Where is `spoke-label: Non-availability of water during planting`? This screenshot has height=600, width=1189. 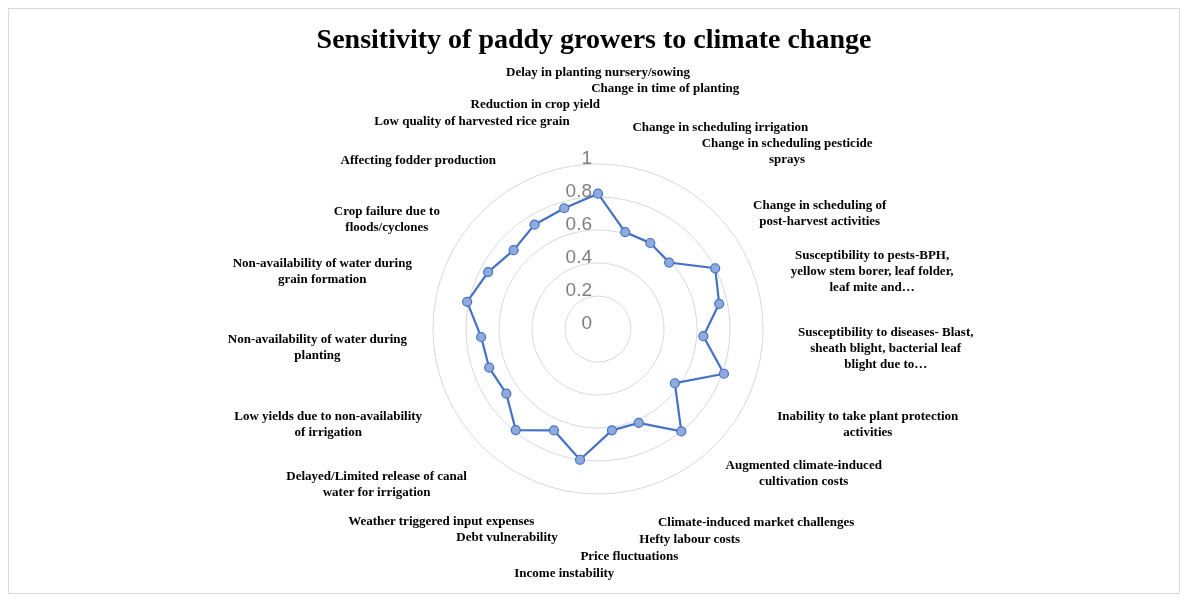 spoke-label: Non-availability of water during planting is located at coordinates (317, 347).